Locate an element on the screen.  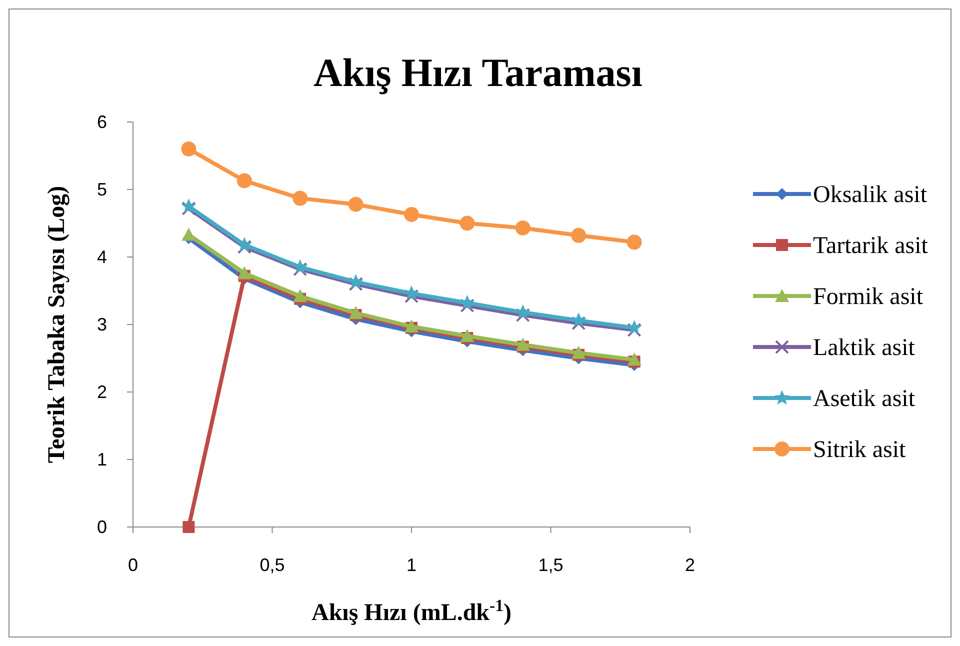
y-tick-label: 3 is located at coordinates (101, 324).